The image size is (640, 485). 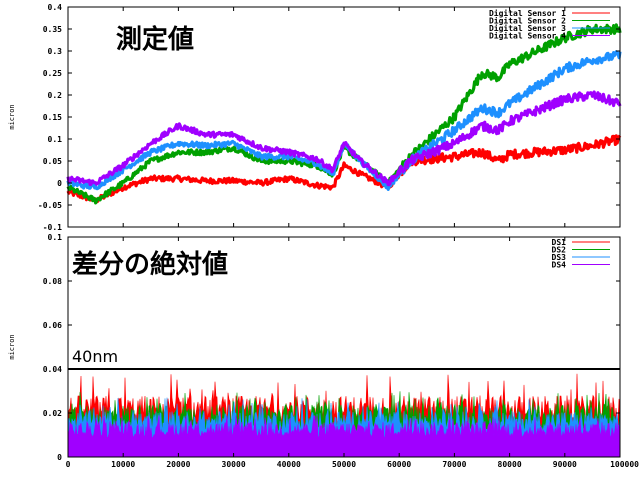 What do you see at coordinates (52, 325) in the screenshot?
I see `y-tick-label: 0.06` at bounding box center [52, 325].